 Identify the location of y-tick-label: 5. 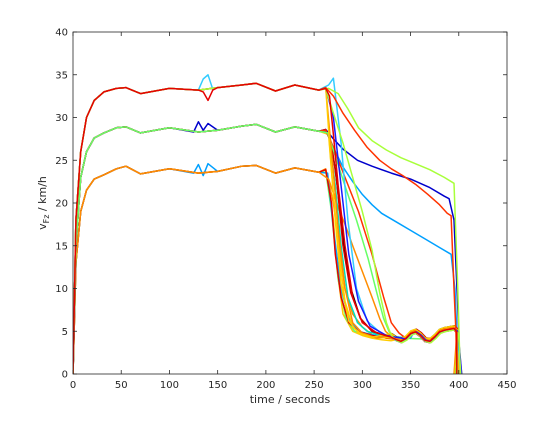
(65, 332).